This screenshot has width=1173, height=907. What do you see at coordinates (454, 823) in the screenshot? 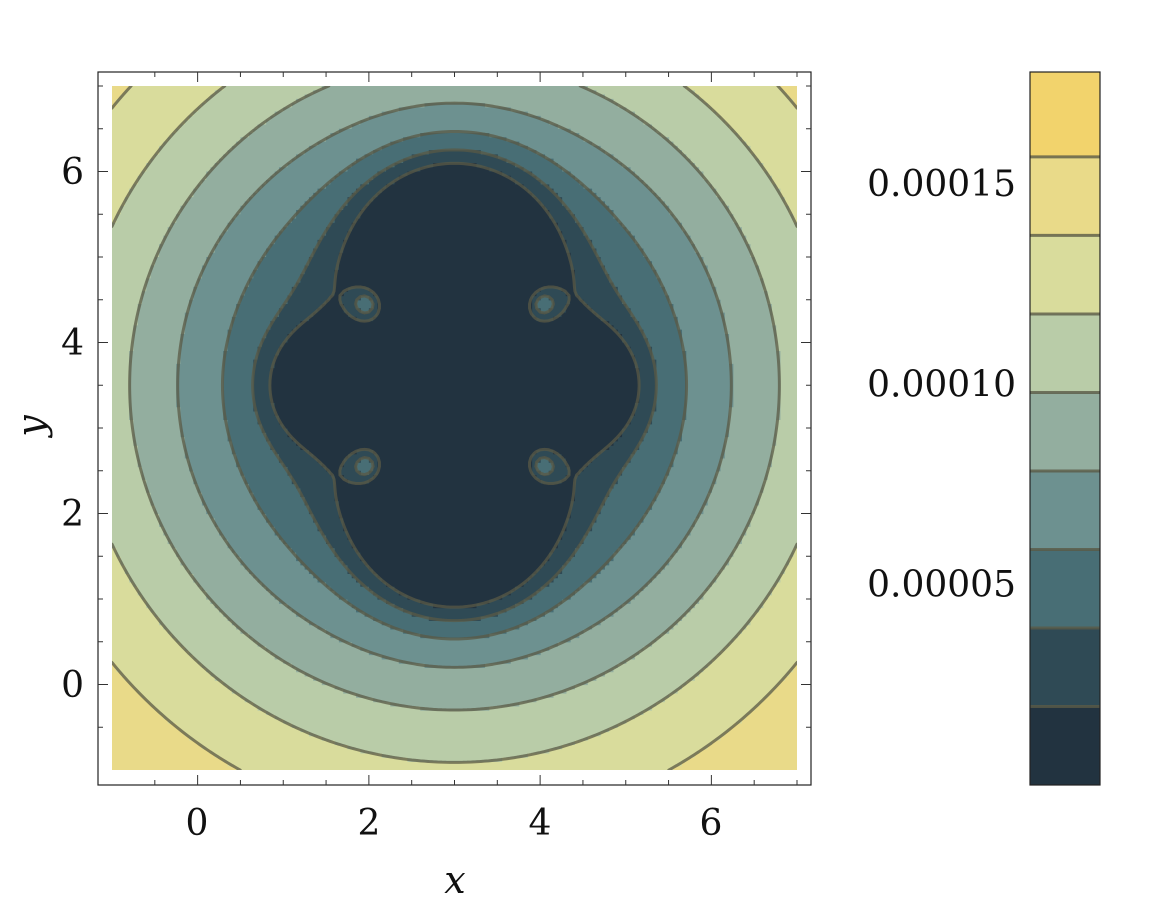
I see `x-tick-labels: 0 2 4 6` at bounding box center [454, 823].